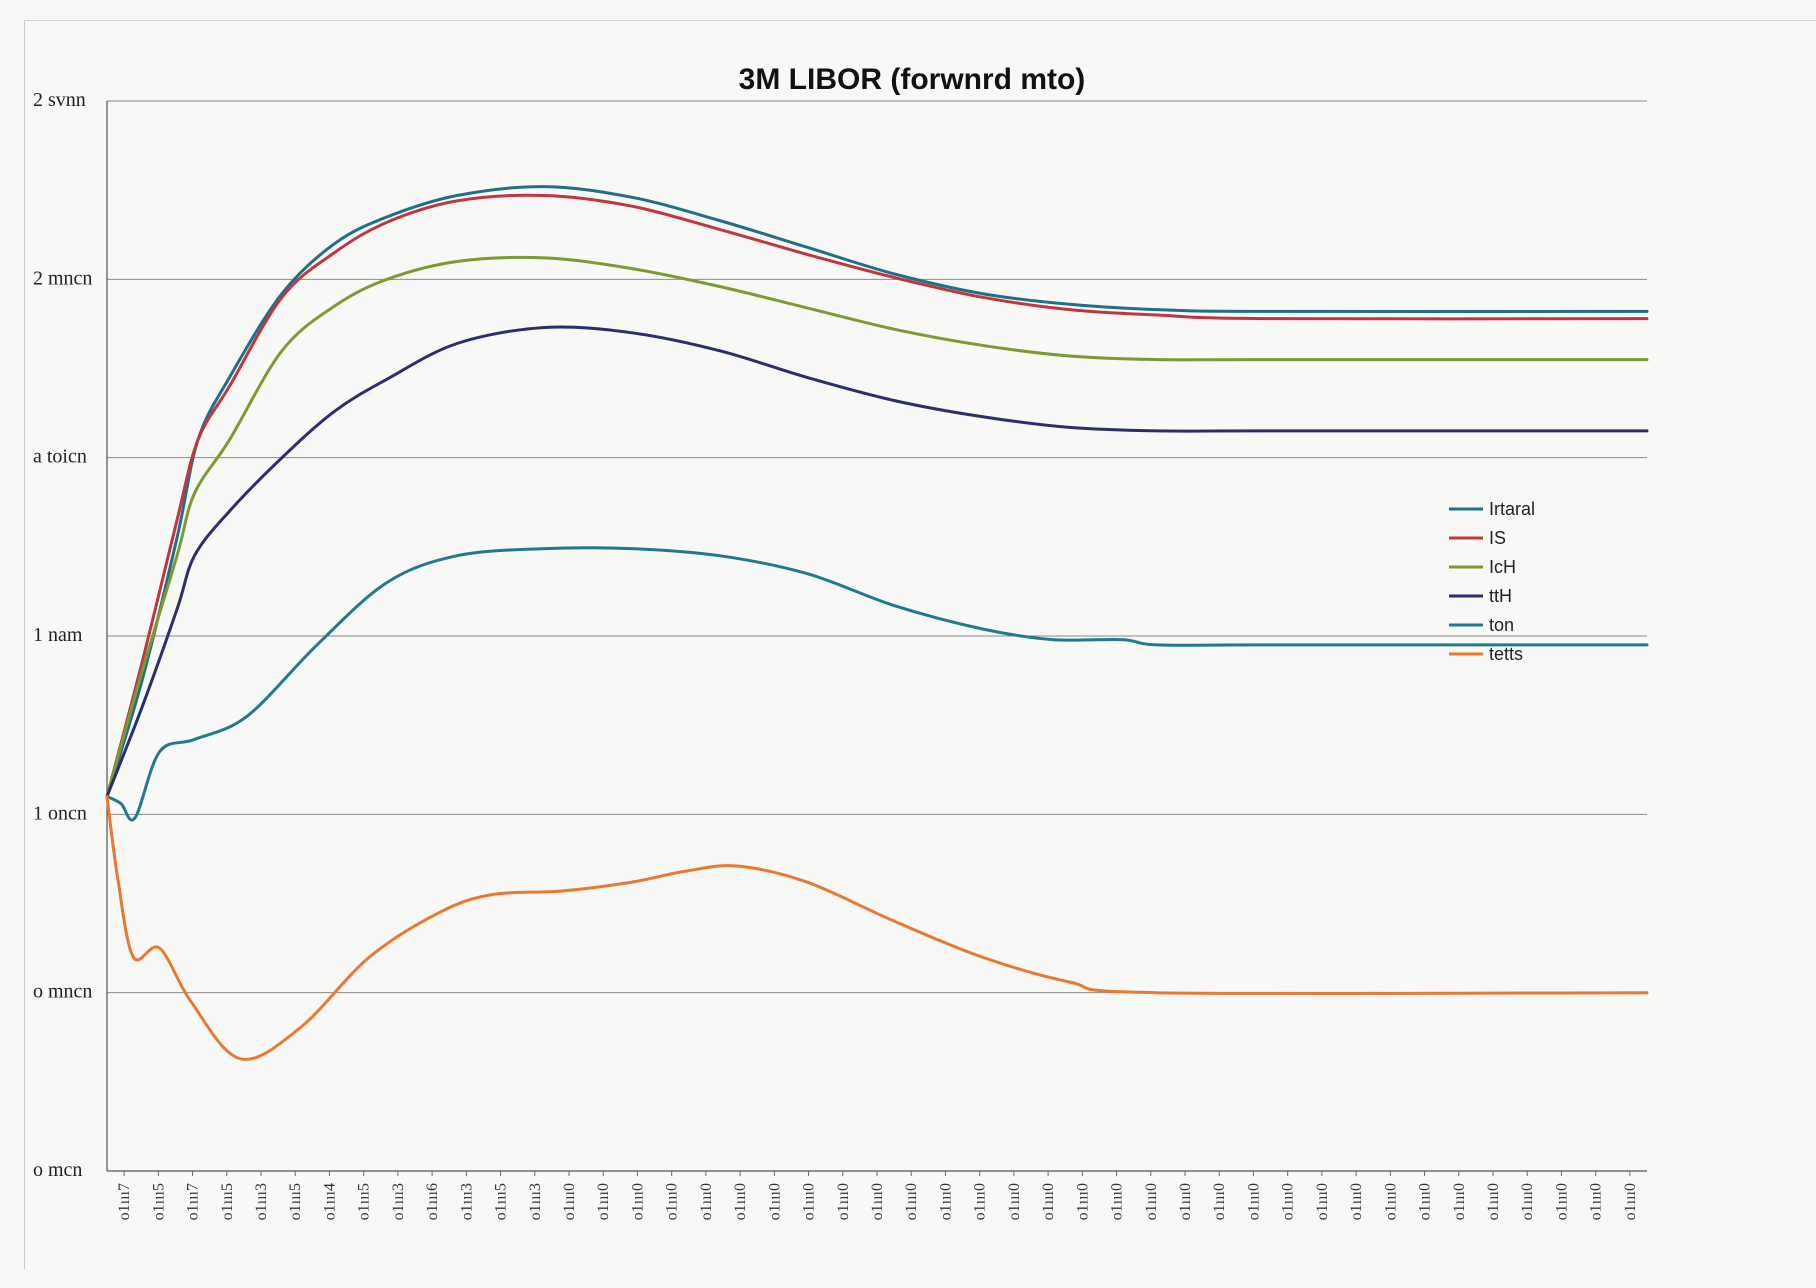  Describe the element at coordinates (1497, 538) in the screenshot. I see `legend-label: IS` at that location.